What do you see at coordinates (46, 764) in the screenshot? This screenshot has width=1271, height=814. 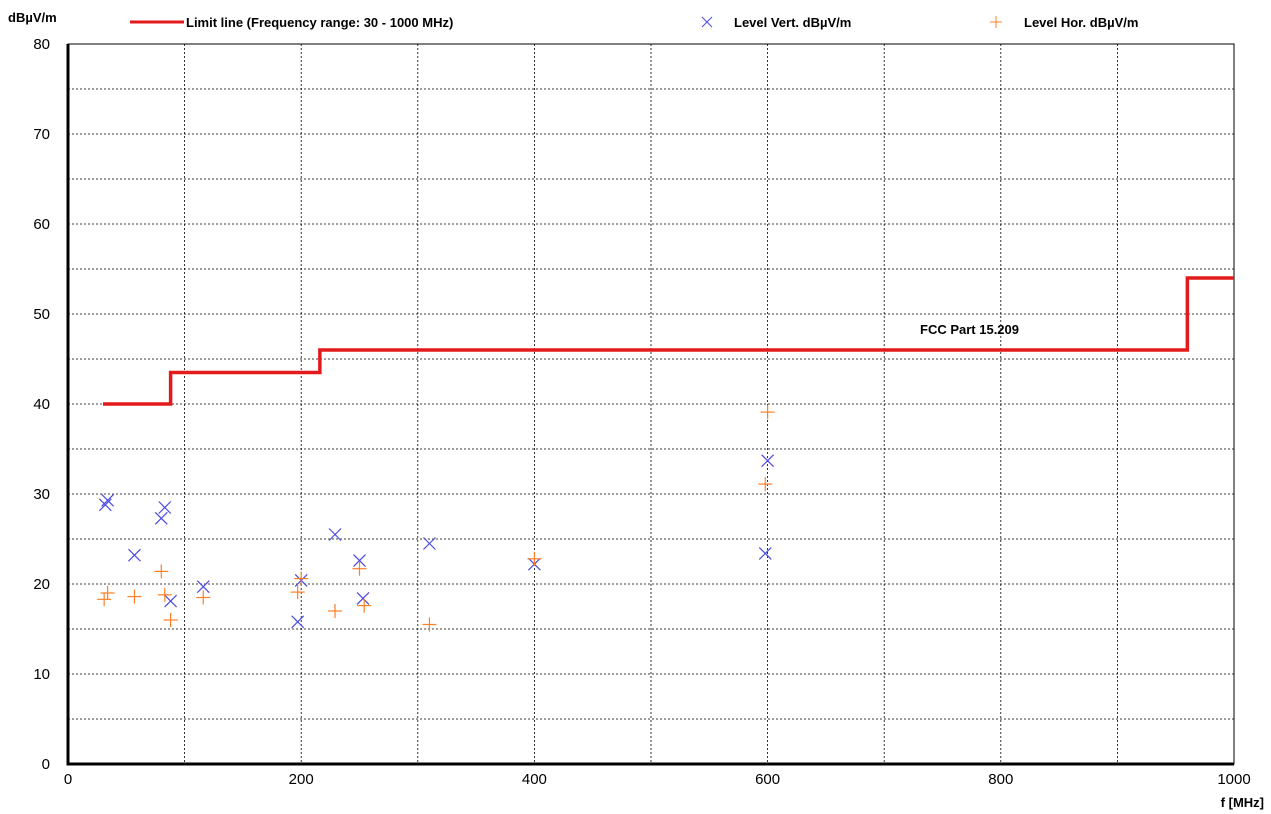 I see `y-tick-label: 0` at bounding box center [46, 764].